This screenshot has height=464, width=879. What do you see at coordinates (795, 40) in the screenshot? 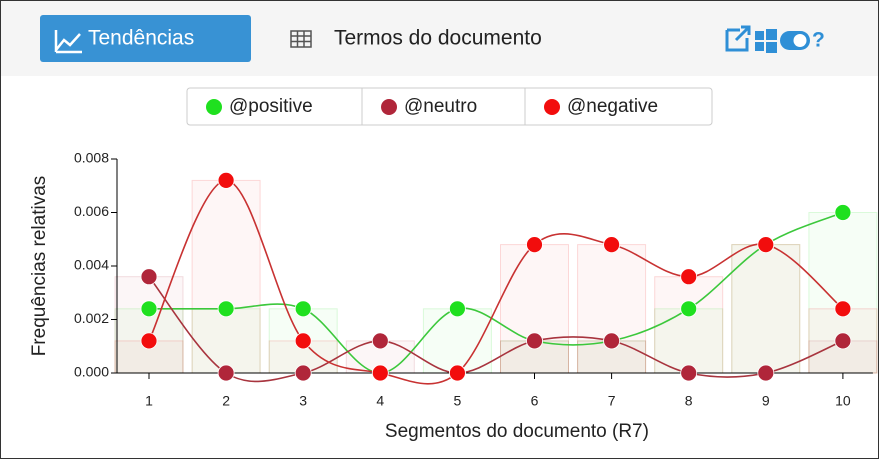
I see `toggle-icon` at bounding box center [795, 40].